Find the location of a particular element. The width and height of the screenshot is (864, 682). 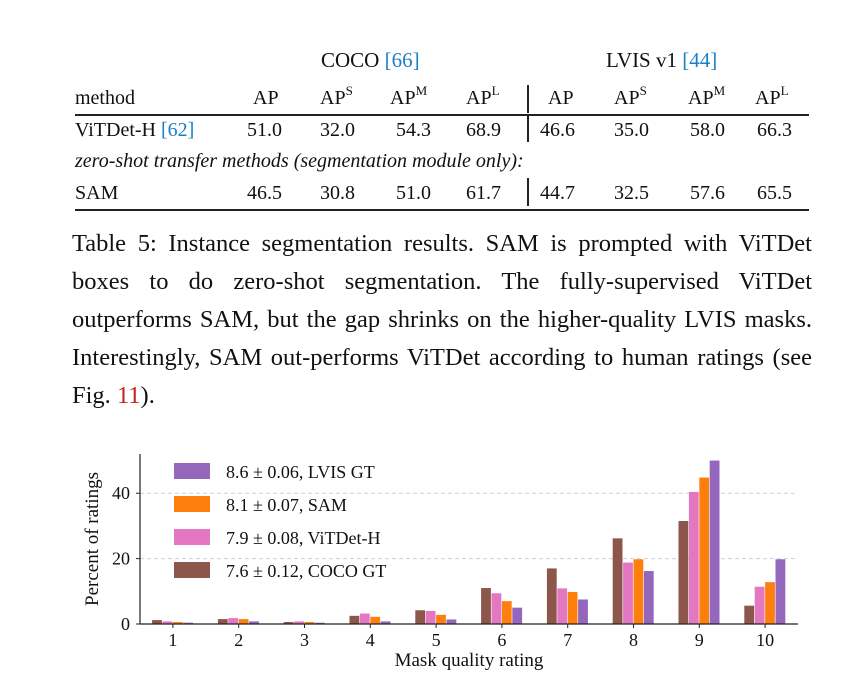

x-tick-label: 7 is located at coordinates (567, 640).